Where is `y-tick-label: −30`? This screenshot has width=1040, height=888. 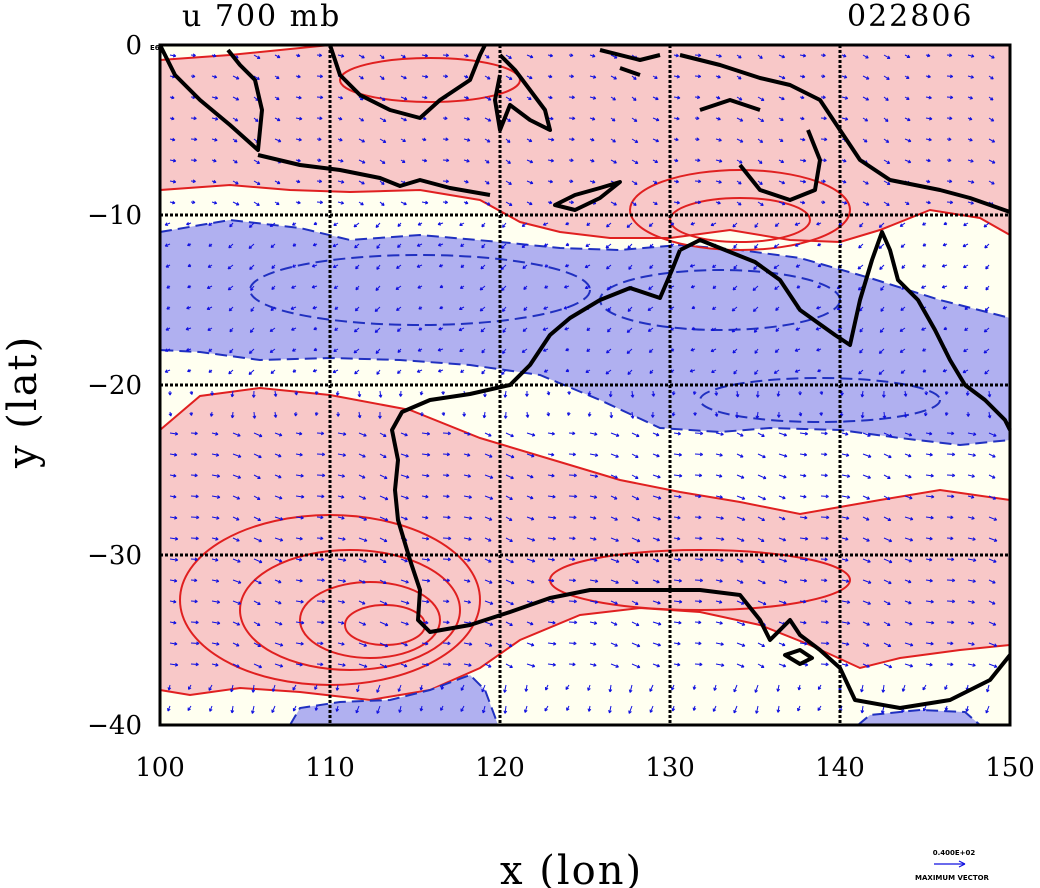 y-tick-label: −30 is located at coordinates (114, 556).